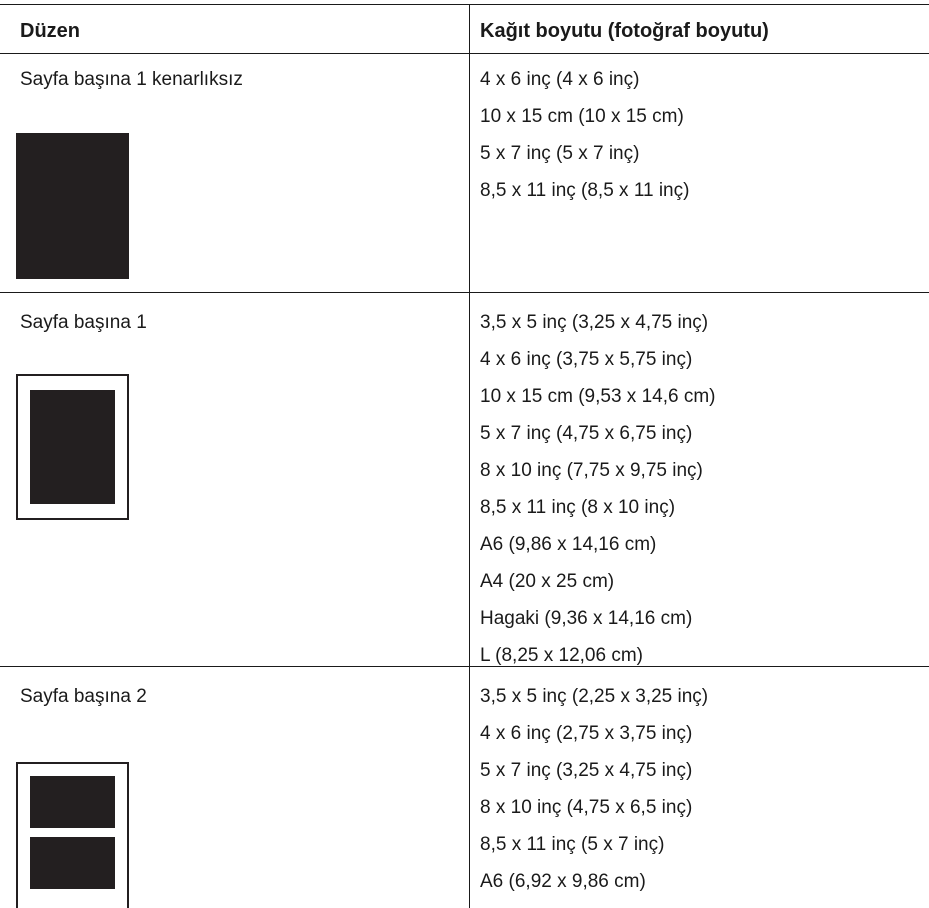 The image size is (929, 908). I want to click on list-item: A4 (20 x 25 cm), so click(547, 581).